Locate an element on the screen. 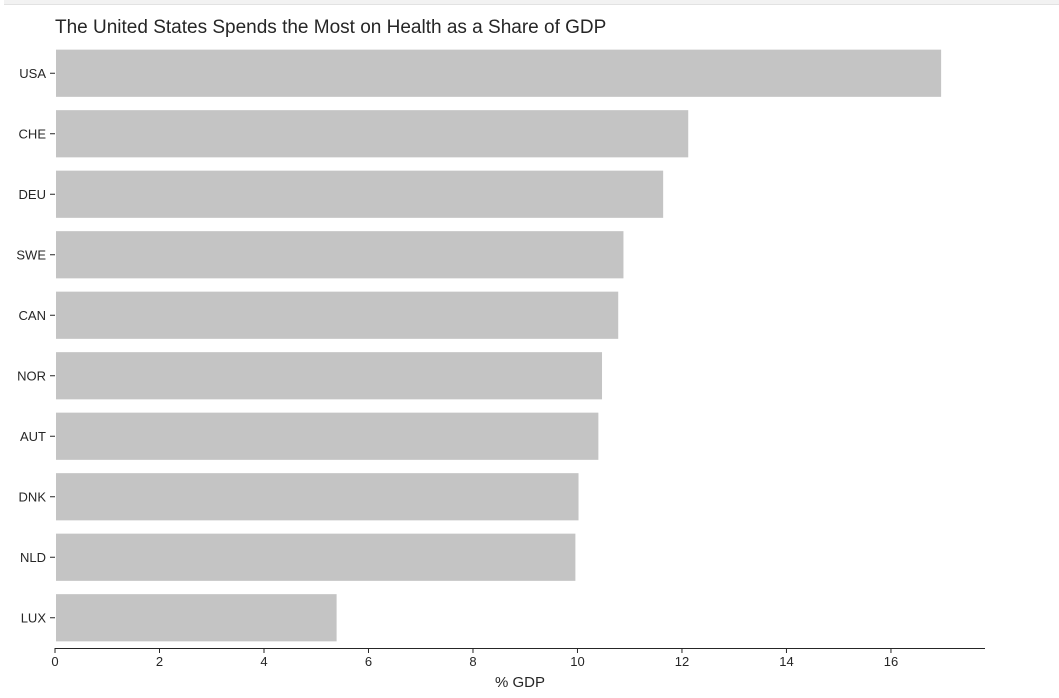  y-tick-label: NOR is located at coordinates (31, 375).